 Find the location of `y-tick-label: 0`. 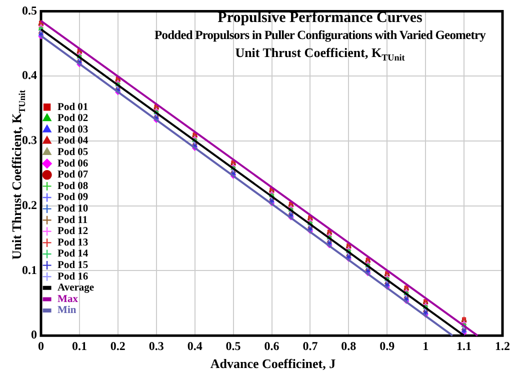

y-tick-label: 0 is located at coordinates (34, 335).